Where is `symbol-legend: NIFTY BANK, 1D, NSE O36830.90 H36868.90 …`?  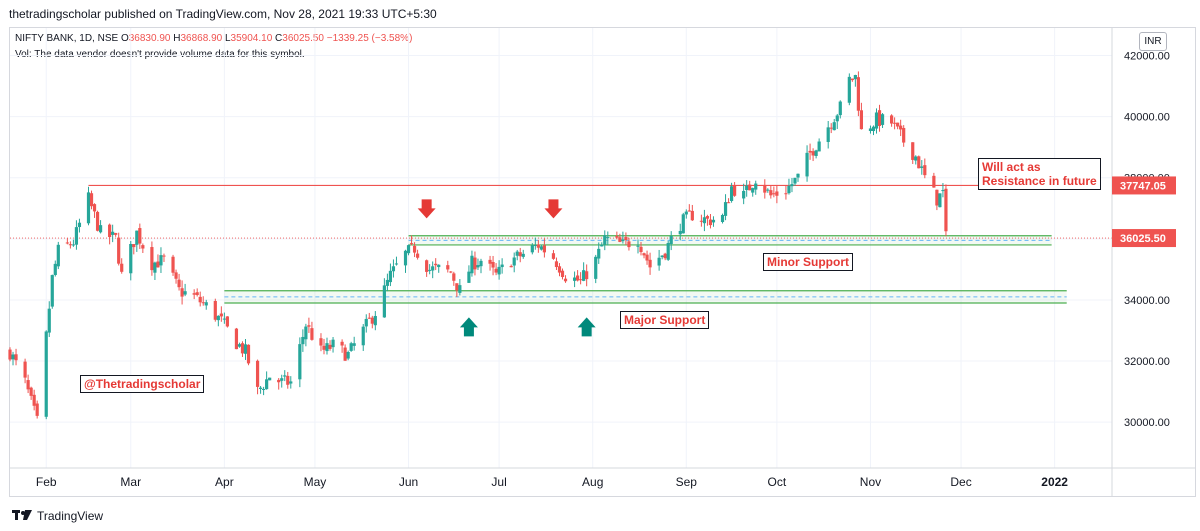
symbol-legend: NIFTY BANK, 1D, NSE O36830.90 H36868.90 … is located at coordinates (213, 38).